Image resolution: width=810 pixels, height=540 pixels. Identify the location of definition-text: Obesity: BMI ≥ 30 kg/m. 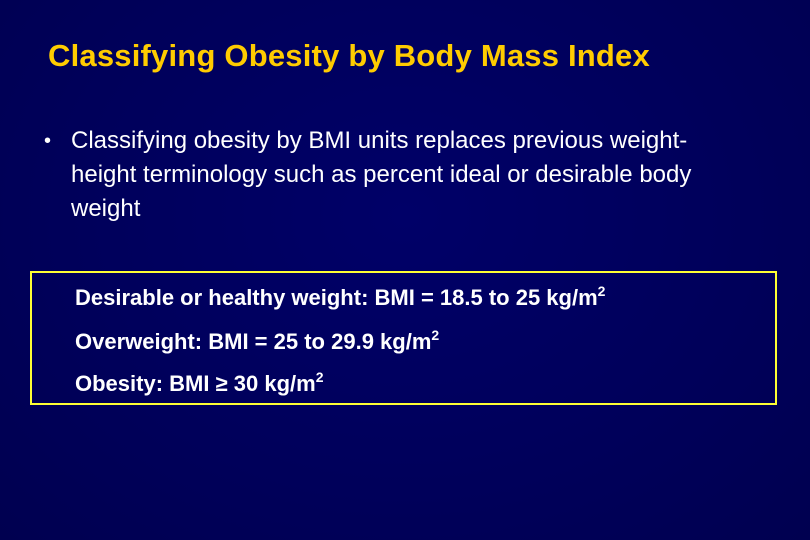
(195, 383).